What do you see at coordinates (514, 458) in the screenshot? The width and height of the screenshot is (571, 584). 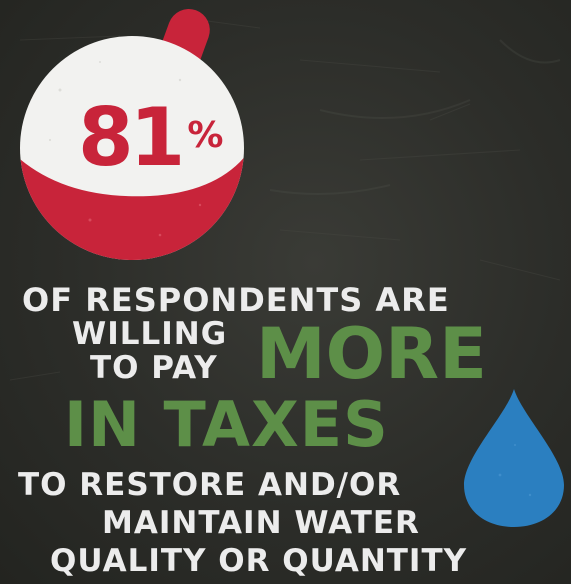 I see `water-drop-icon` at bounding box center [514, 458].